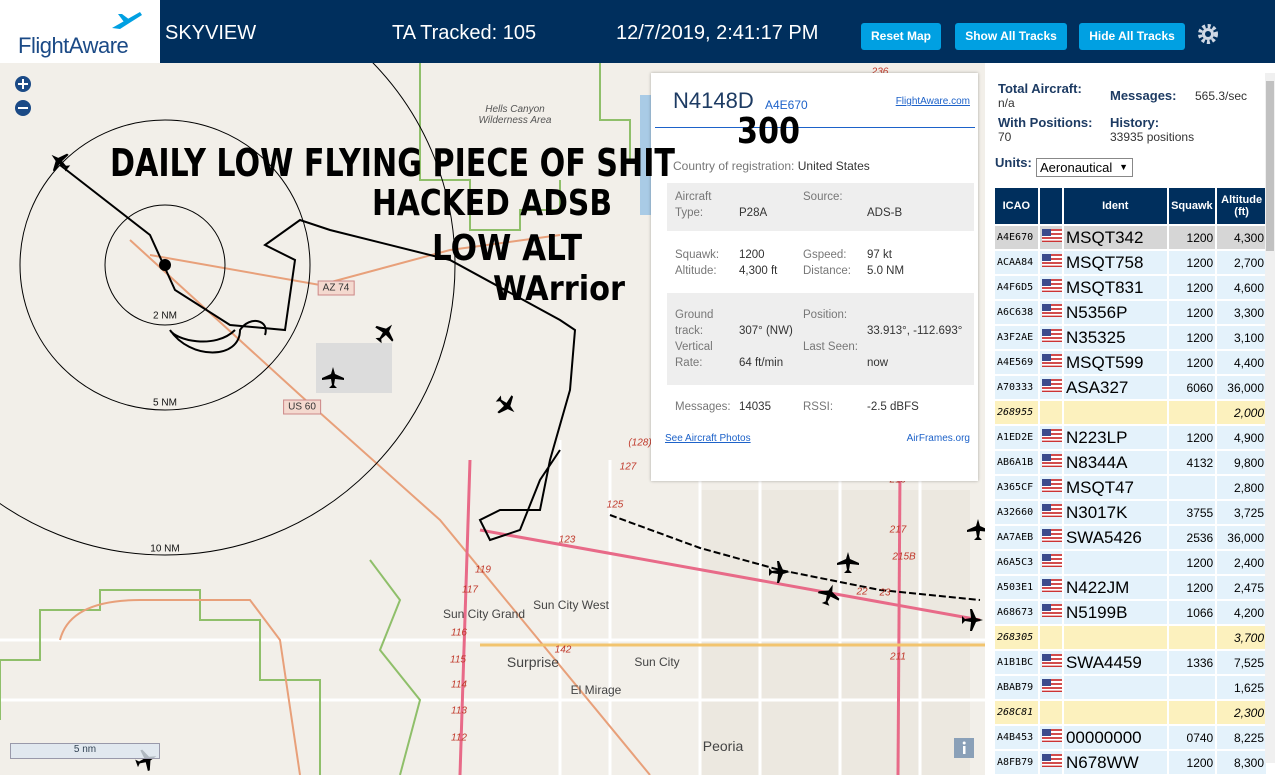 The height and width of the screenshot is (776, 1275). I want to click on logo: FlightAware, so click(80, 31).